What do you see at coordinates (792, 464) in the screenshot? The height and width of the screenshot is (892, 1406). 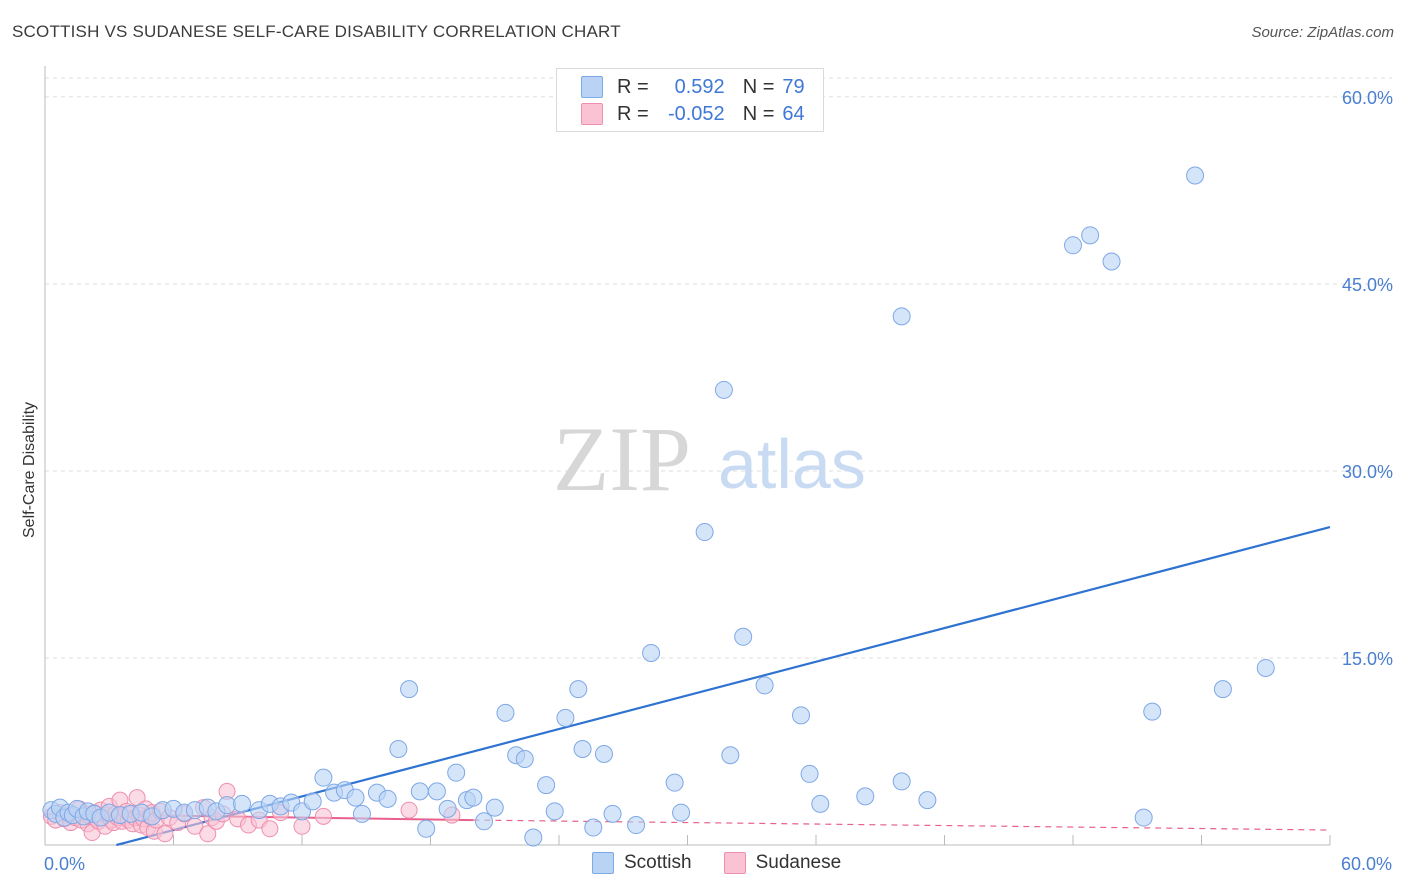 I see `watermark-atlas: atlas` at bounding box center [792, 464].